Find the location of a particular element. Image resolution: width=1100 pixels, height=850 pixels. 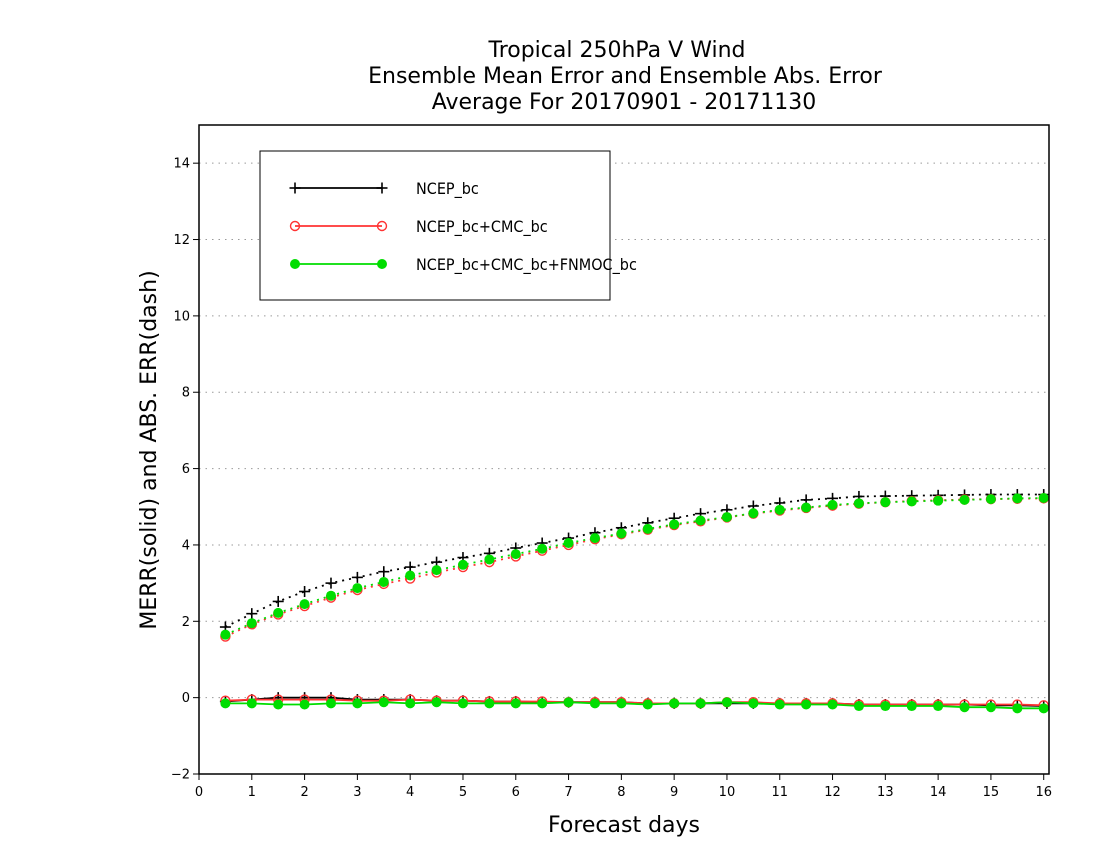

y-tick-label: 0 is located at coordinates (186, 698).